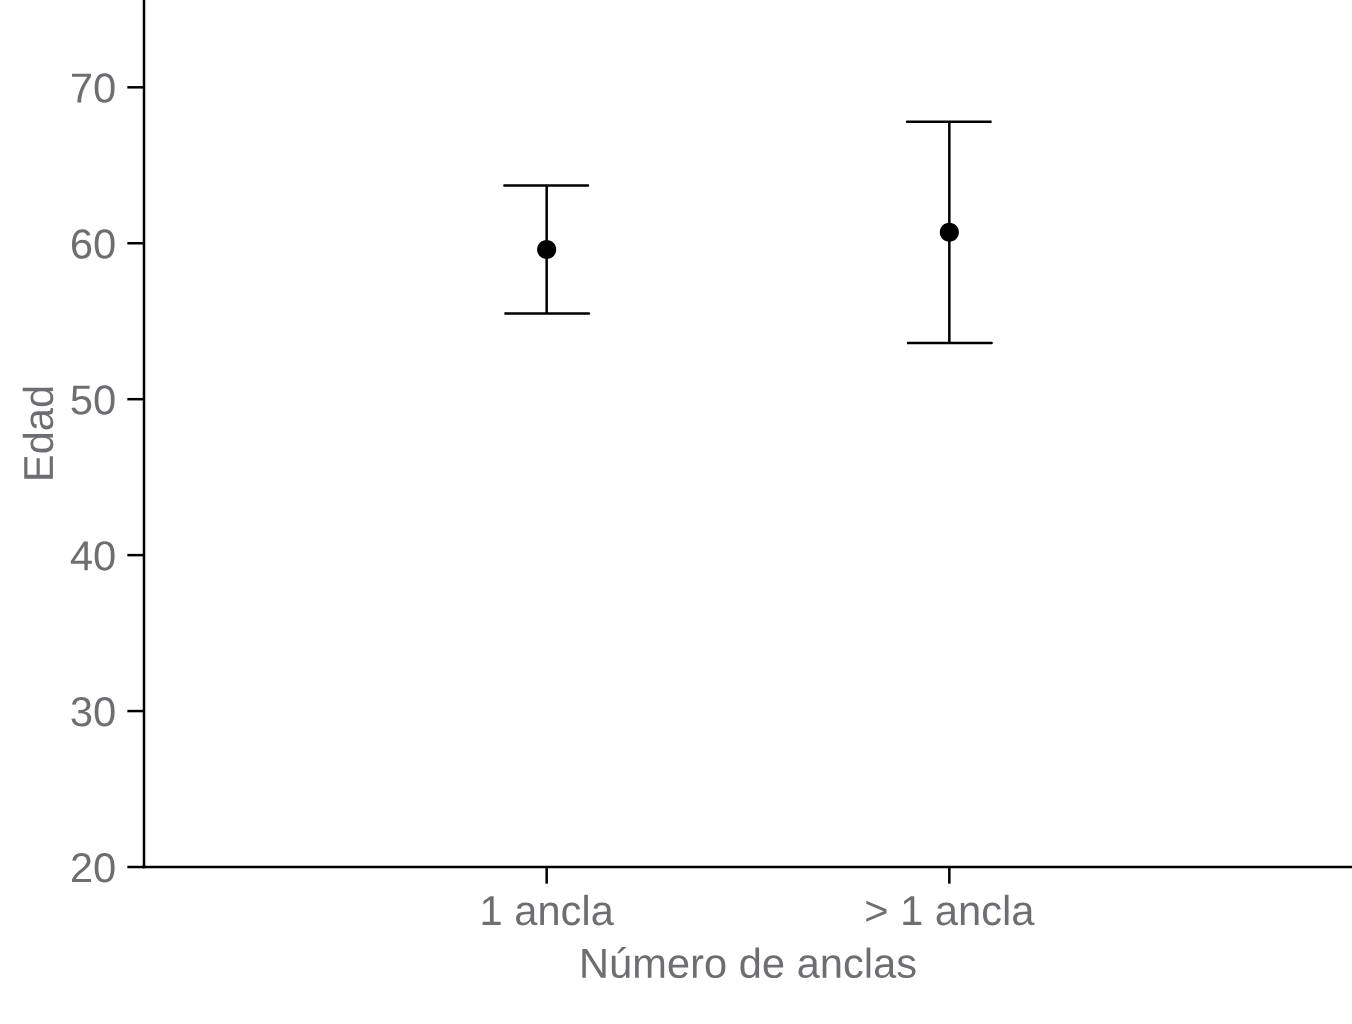  Describe the element at coordinates (93, 400) in the screenshot. I see `y-tick-label: 50` at that location.